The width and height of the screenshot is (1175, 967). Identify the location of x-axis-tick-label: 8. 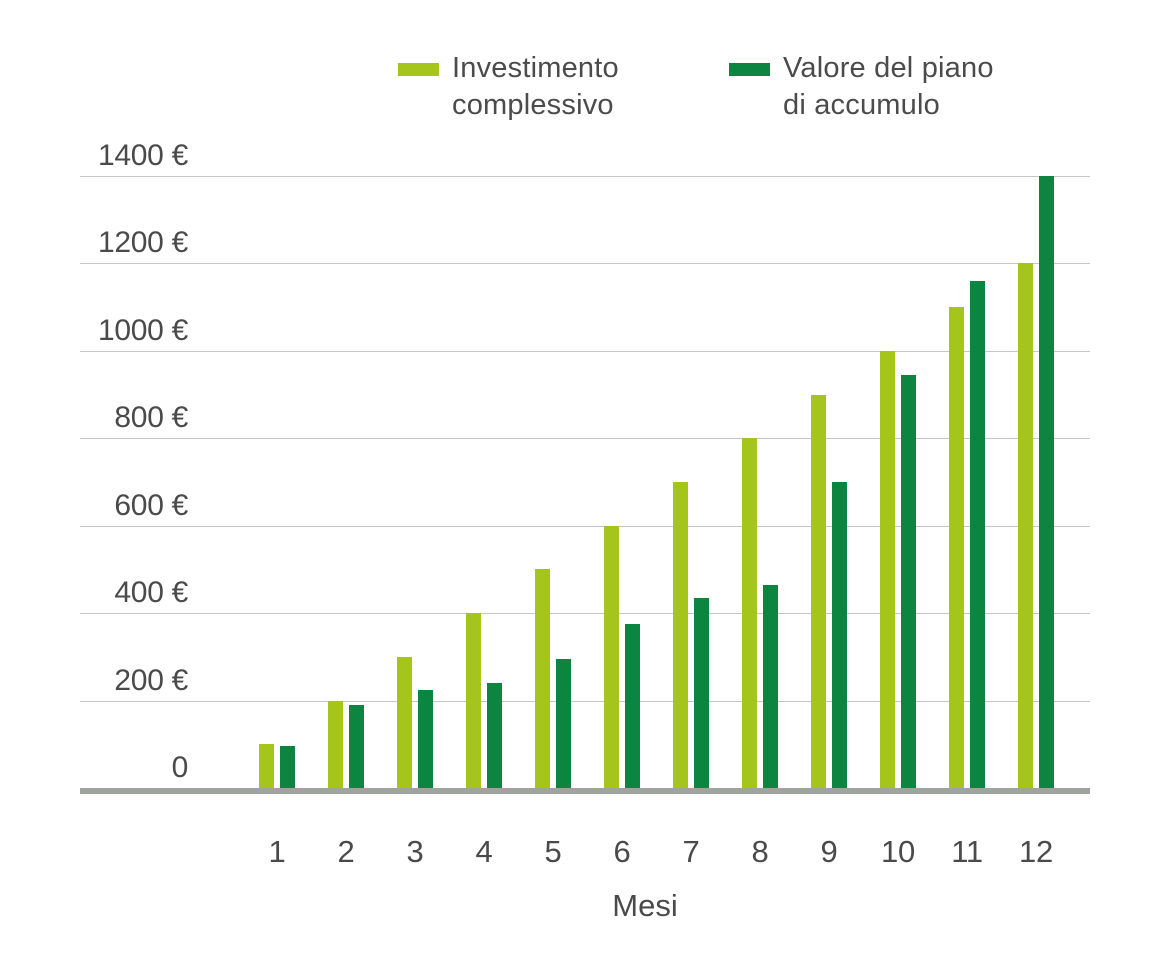
(760, 851).